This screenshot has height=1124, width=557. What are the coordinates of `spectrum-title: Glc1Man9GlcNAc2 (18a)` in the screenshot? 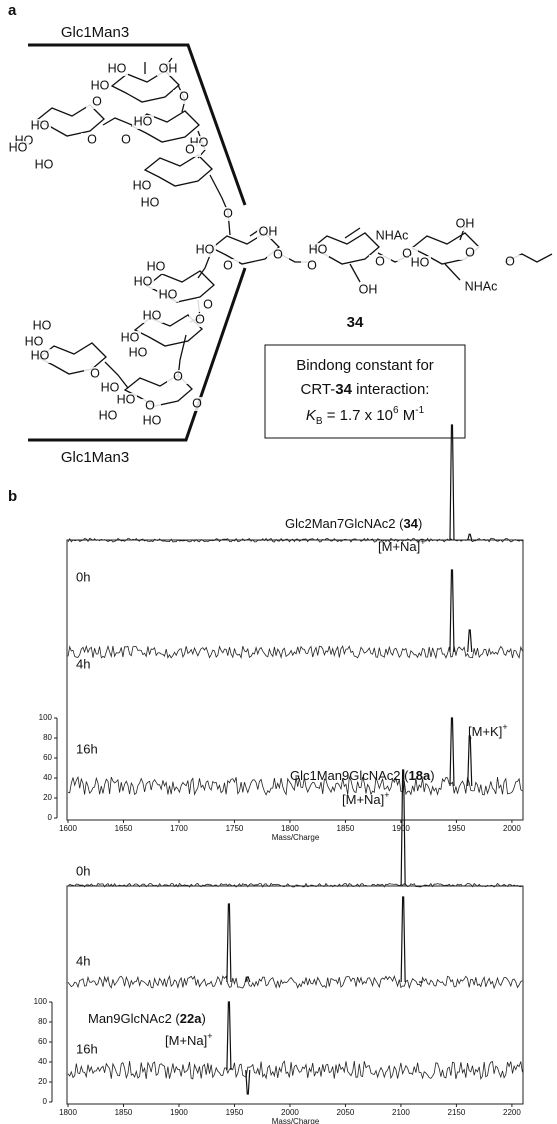 It's located at (362, 775).